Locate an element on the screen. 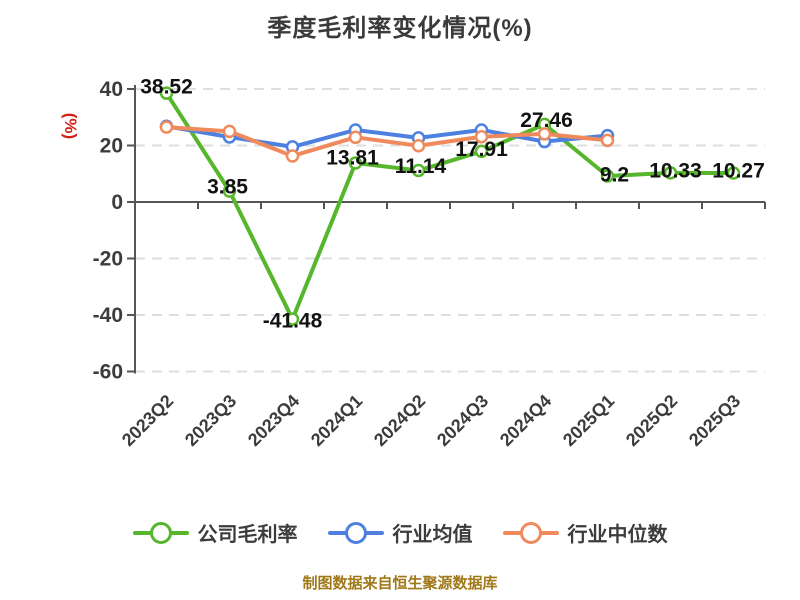  x-tick-label: 2023Q2 is located at coordinates (147, 420).